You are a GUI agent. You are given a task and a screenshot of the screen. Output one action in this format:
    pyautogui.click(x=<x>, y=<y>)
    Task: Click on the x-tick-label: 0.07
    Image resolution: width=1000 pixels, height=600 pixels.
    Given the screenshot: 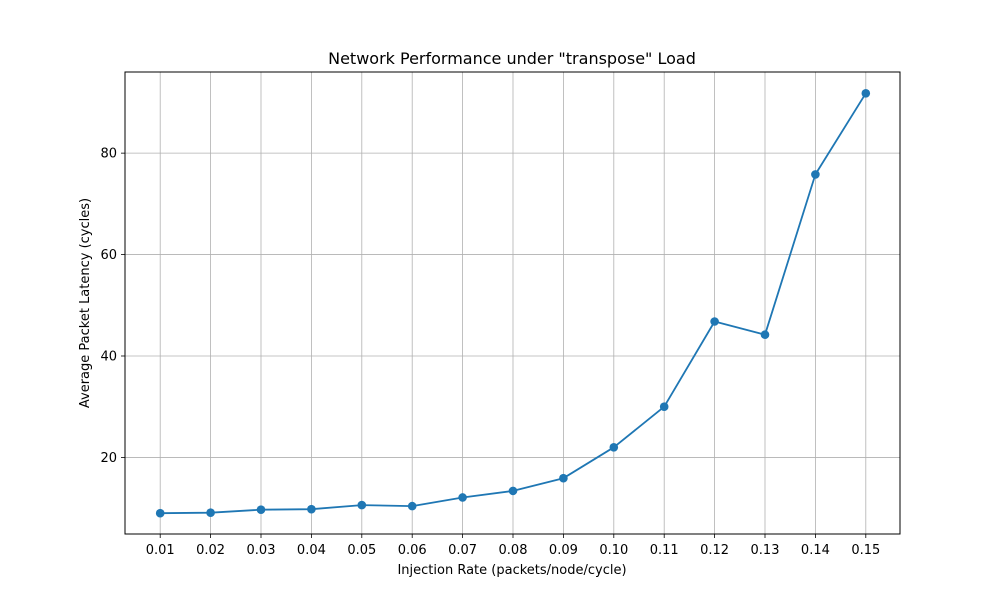 What is the action you would take?
    pyautogui.click(x=462, y=550)
    